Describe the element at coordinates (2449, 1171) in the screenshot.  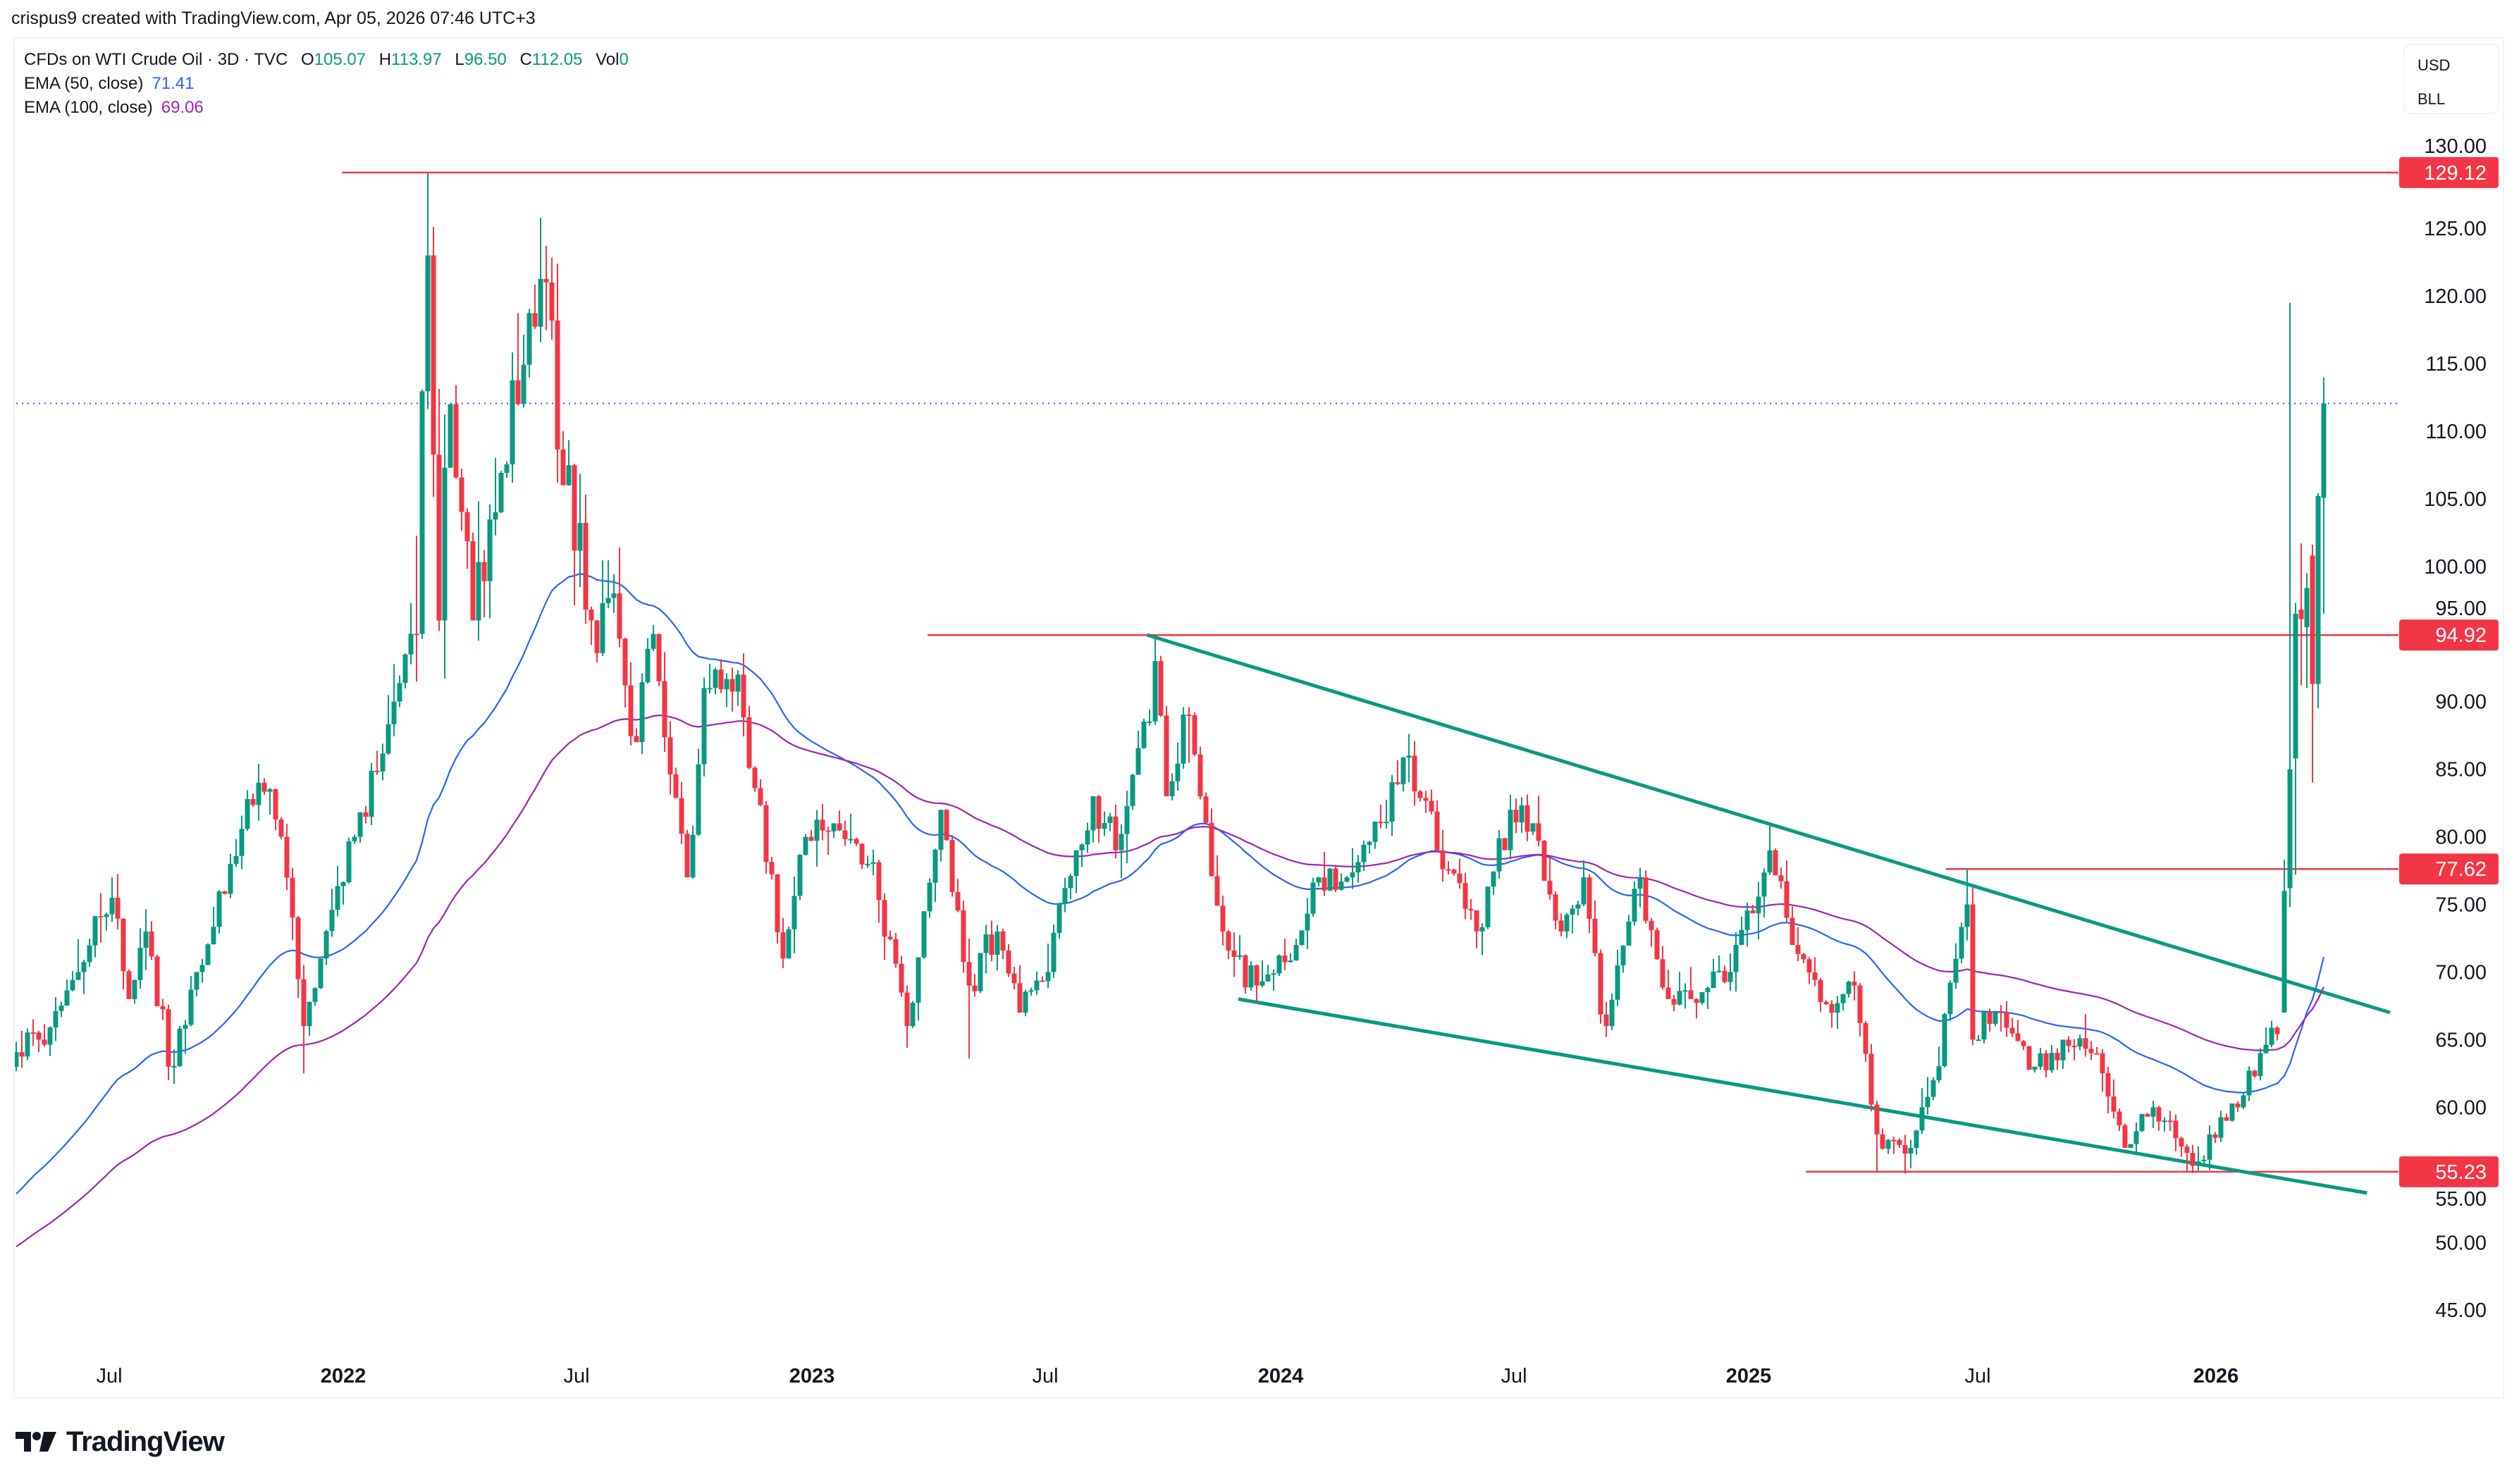
I see `level-price-badge` at that location.